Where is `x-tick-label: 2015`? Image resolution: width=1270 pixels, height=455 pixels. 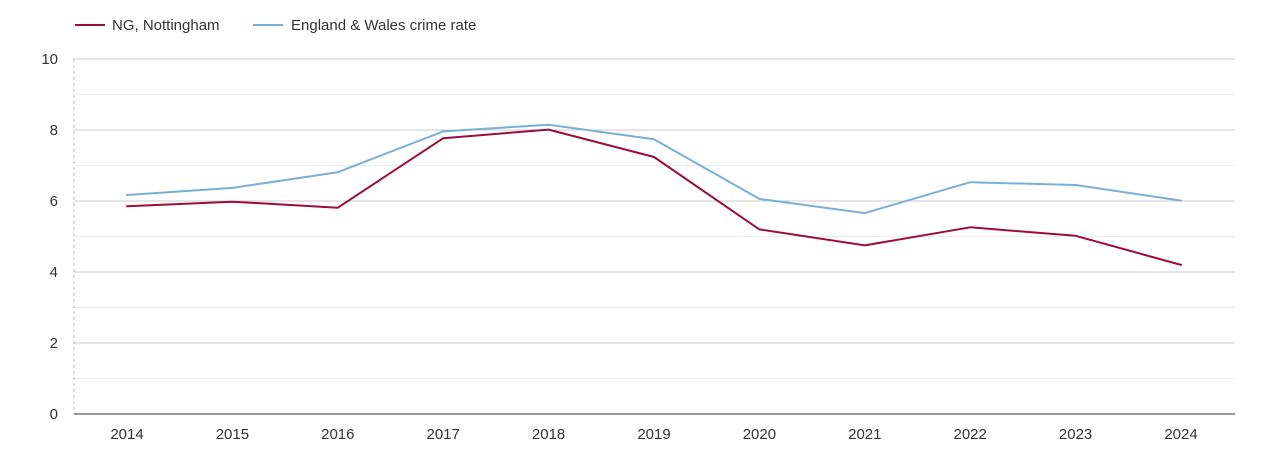
x-tick-label: 2015 is located at coordinates (232, 434).